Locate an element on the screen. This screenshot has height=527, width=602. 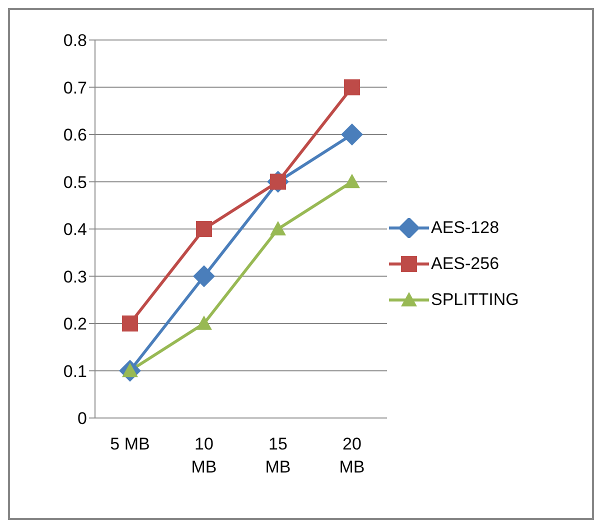
x-tick-label: 15 MB is located at coordinates (278, 455).